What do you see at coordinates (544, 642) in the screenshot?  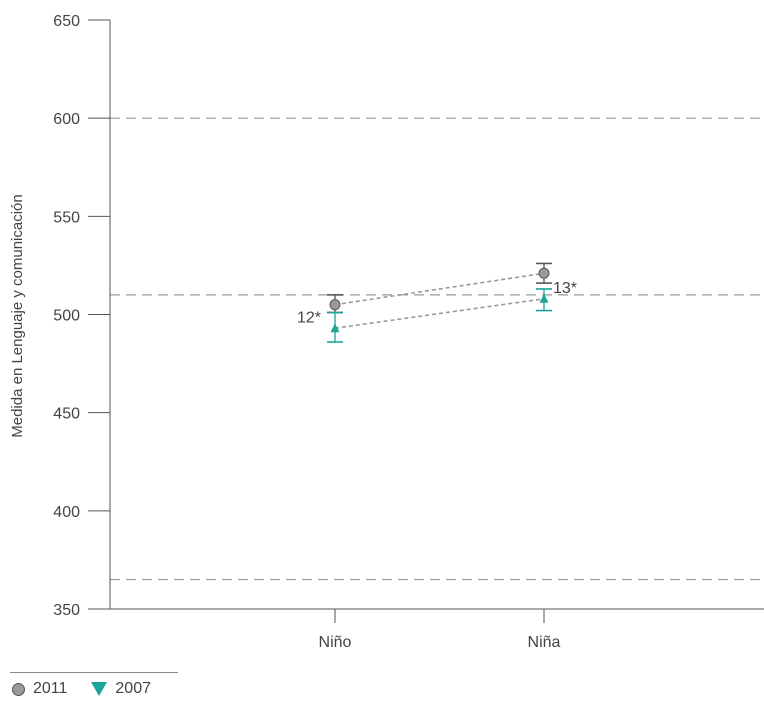 I see `x-tick-label: Niña` at bounding box center [544, 642].